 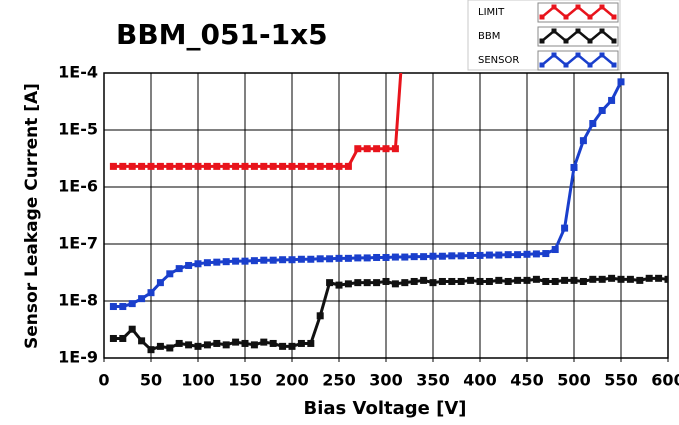 What do you see at coordinates (491, 12) in the screenshot?
I see `legend-label: LIMIT` at bounding box center [491, 12].